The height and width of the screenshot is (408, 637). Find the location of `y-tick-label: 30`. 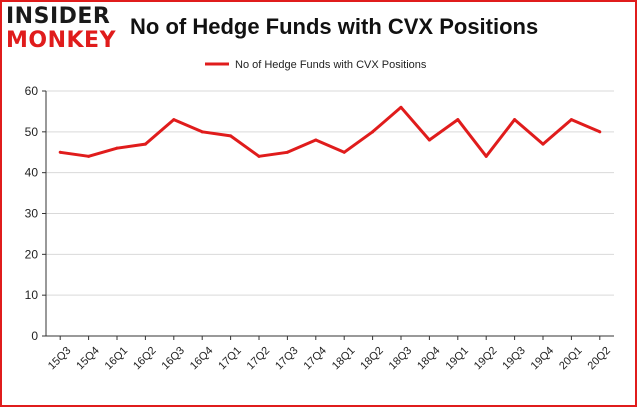

y-tick-label: 30 is located at coordinates (32, 214).